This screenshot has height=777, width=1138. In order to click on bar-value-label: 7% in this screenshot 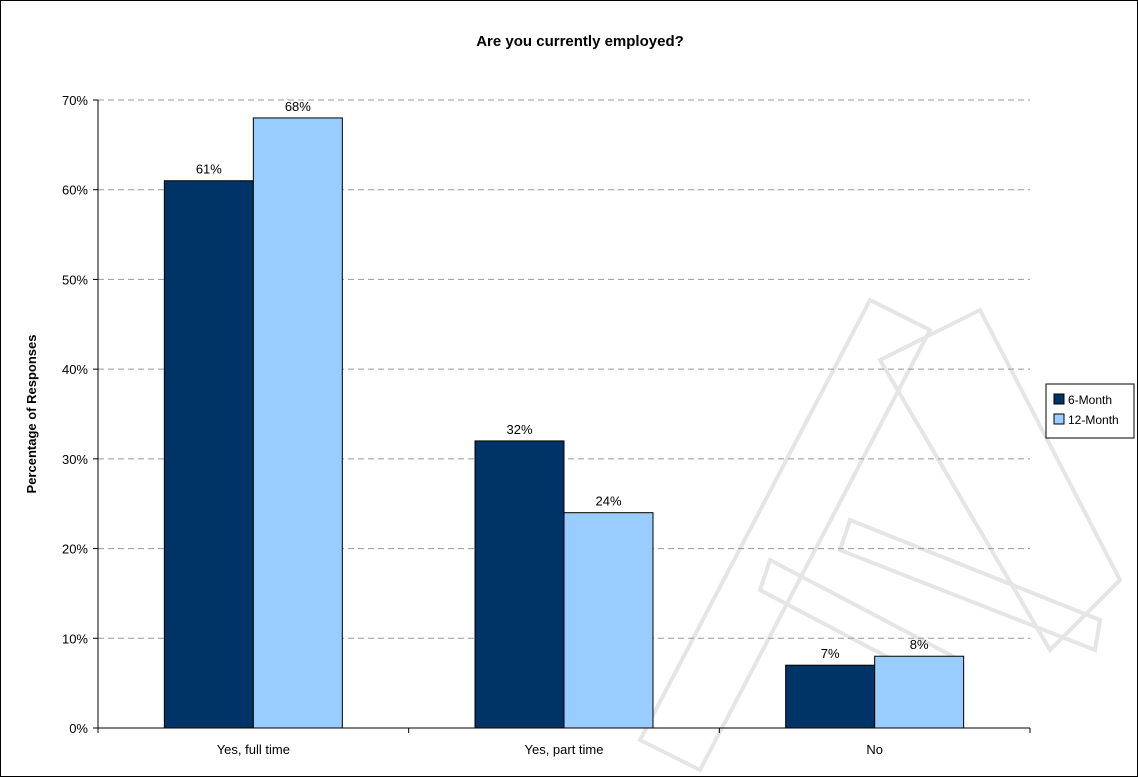, I will do `click(830, 653)`.